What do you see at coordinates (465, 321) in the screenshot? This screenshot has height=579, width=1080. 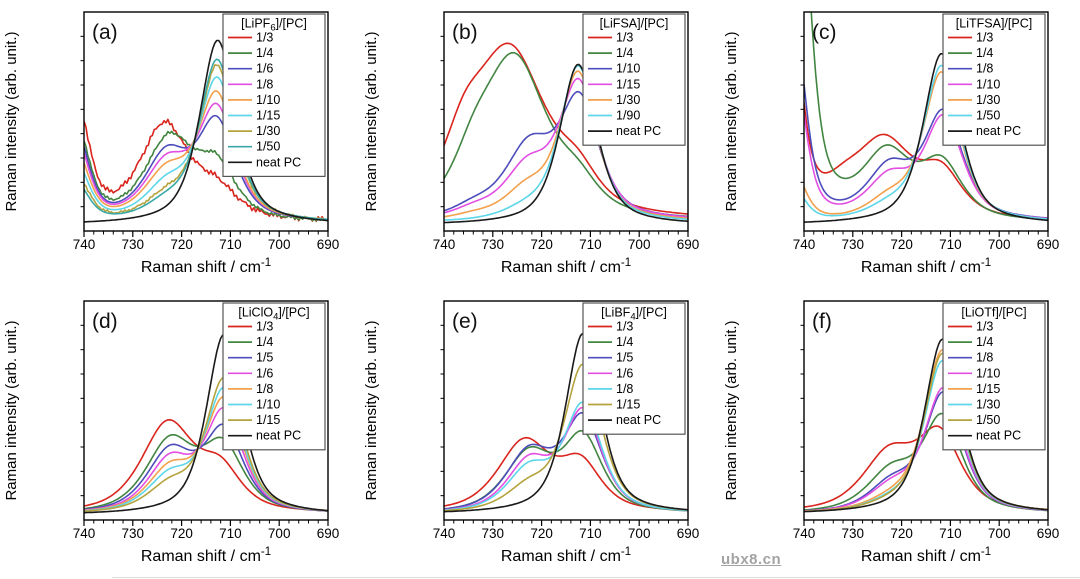 I see `panel-label: (e)` at bounding box center [465, 321].